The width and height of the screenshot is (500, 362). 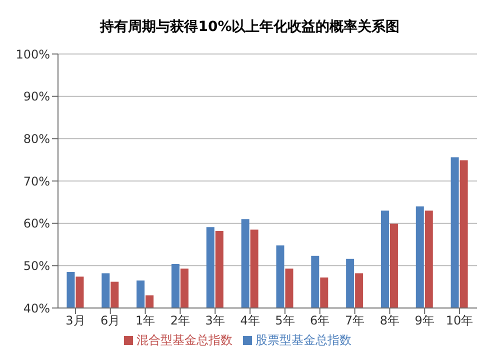 I want to click on y-tick-label: 100%, so click(x=33, y=54).